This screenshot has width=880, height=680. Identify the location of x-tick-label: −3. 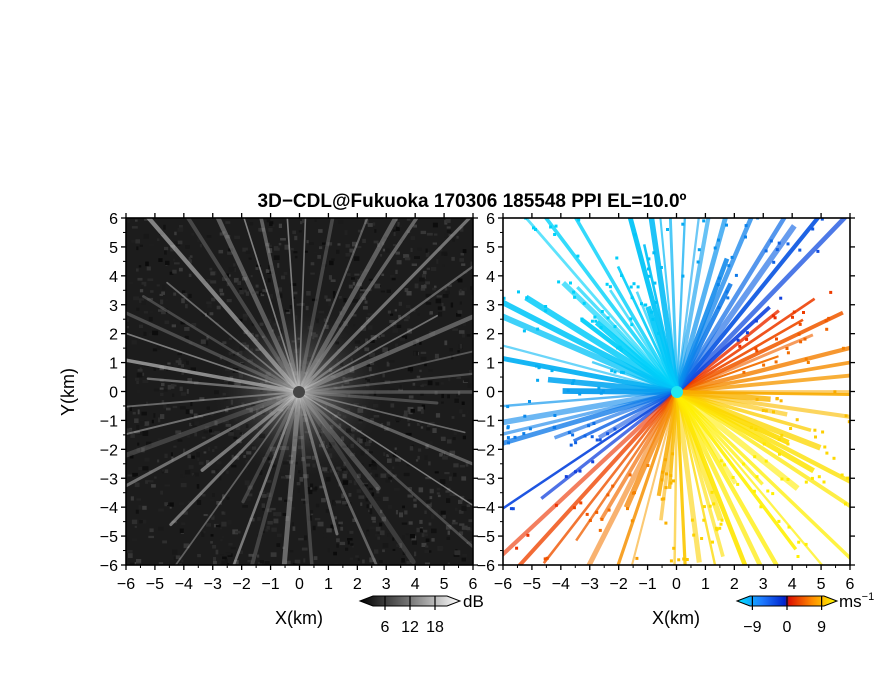
(590, 584).